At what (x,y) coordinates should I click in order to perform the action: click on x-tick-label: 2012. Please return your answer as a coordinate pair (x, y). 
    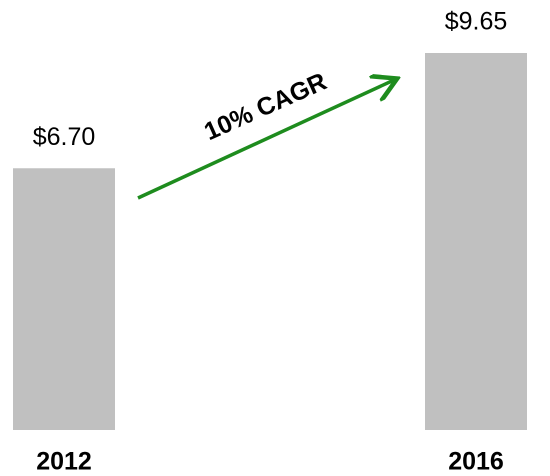
    Looking at the image, I should click on (64, 462).